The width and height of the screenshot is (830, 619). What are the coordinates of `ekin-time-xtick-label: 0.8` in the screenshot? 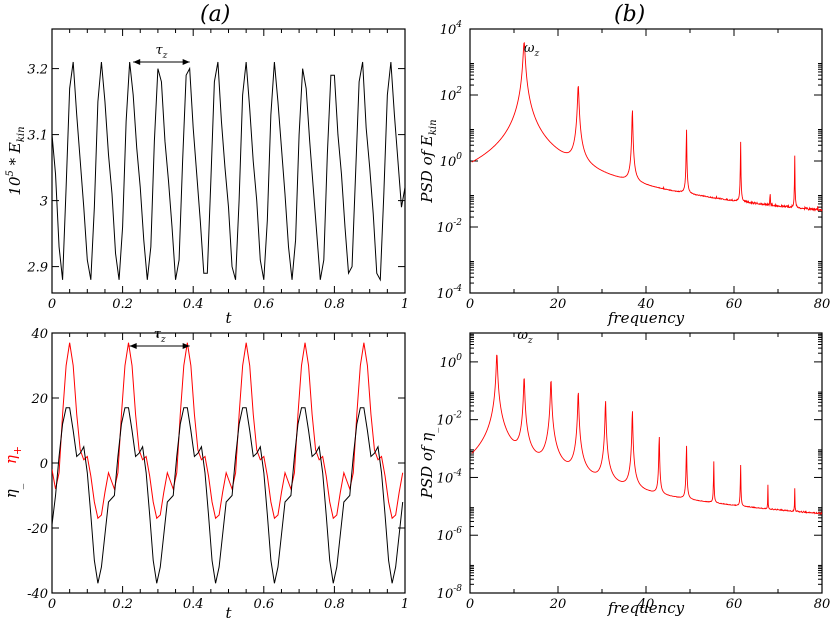 It's located at (334, 304).